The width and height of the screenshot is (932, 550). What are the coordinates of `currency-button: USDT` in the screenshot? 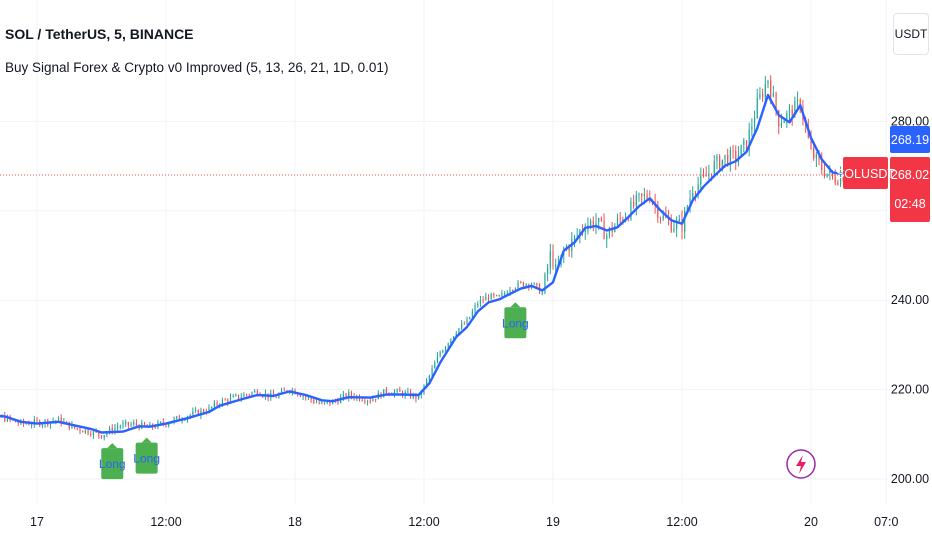 It's located at (911, 34).